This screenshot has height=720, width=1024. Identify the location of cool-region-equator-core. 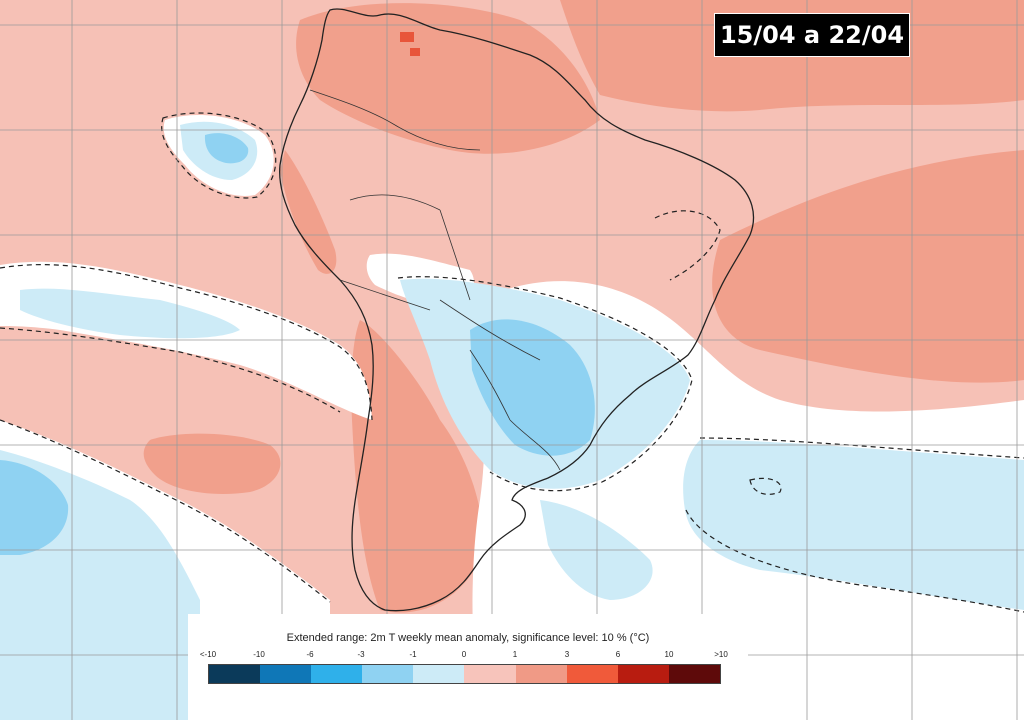
(226, 148).